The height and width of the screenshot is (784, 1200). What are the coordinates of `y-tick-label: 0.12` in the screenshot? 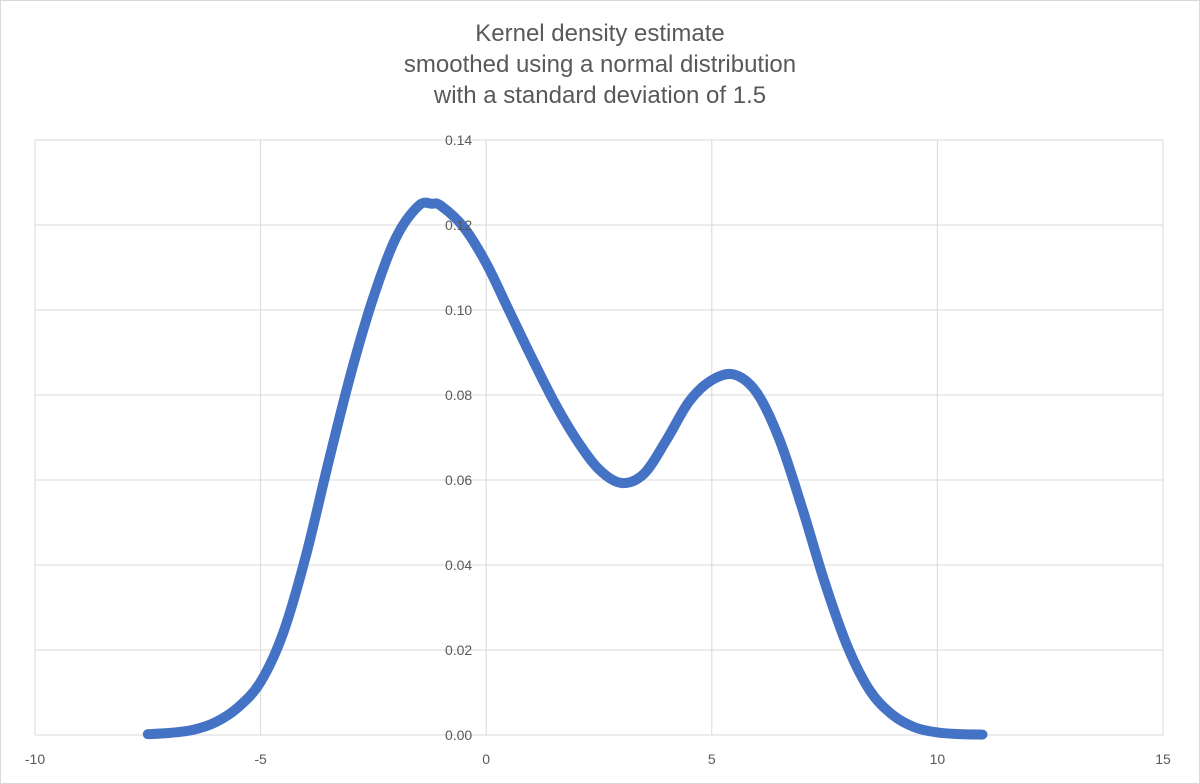 It's located at (458, 225).